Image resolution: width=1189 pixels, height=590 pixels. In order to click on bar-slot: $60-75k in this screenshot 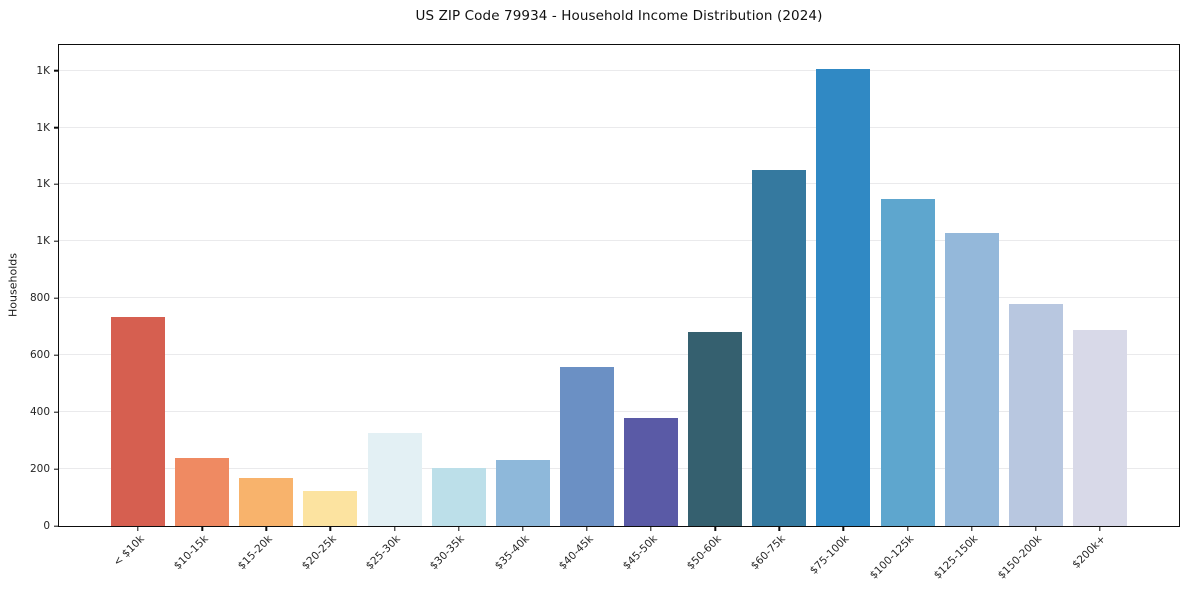, I will do `click(779, 308)`.